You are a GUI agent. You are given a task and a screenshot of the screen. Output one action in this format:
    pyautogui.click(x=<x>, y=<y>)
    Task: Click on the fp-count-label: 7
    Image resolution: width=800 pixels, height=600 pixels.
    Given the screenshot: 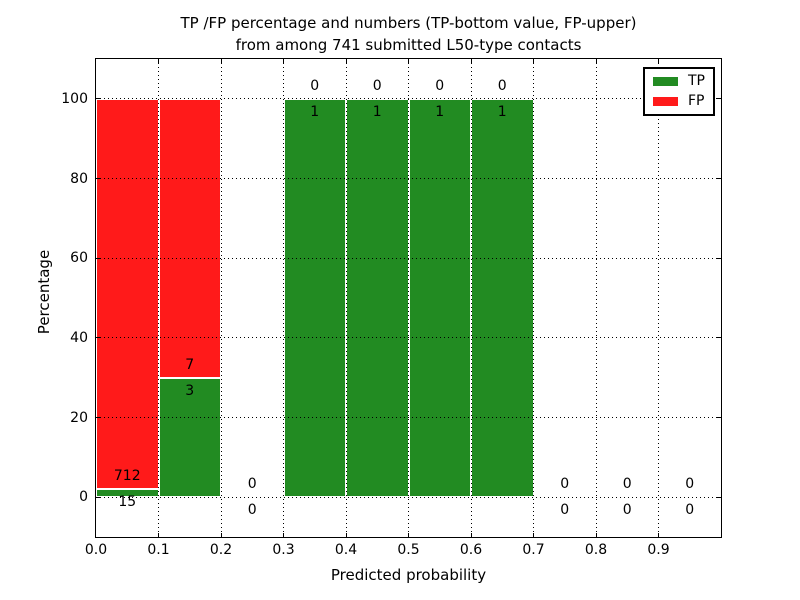 What is the action you would take?
    pyautogui.click(x=190, y=364)
    